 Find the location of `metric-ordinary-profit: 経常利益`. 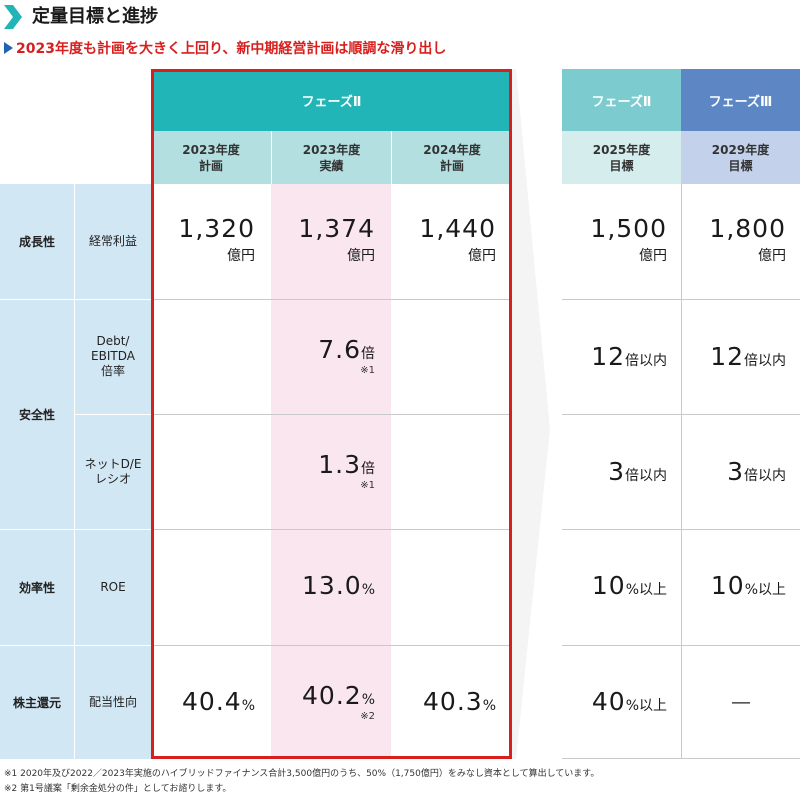

metric-ordinary-profit: 経常利益 is located at coordinates (113, 241).